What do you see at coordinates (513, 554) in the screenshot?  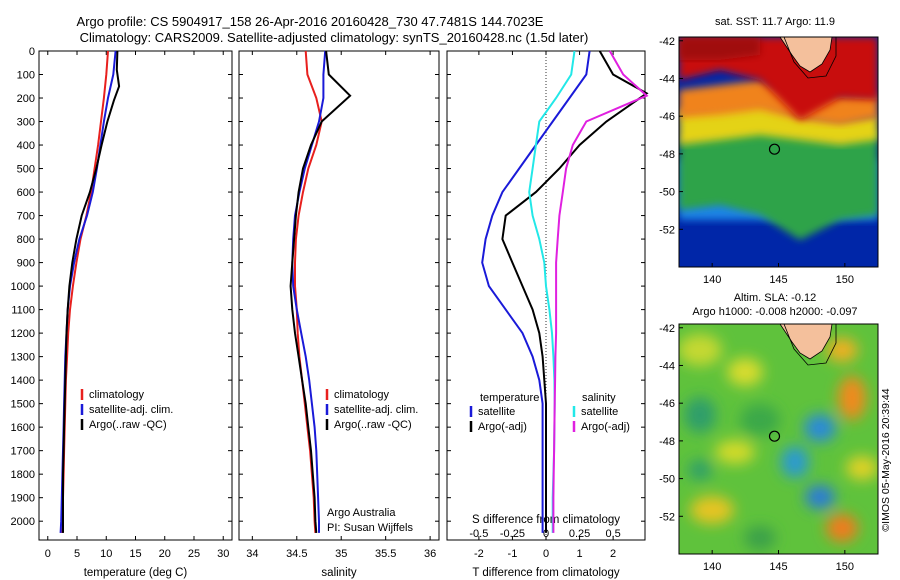 I see `diff-x-tick-label: -1` at bounding box center [513, 554].